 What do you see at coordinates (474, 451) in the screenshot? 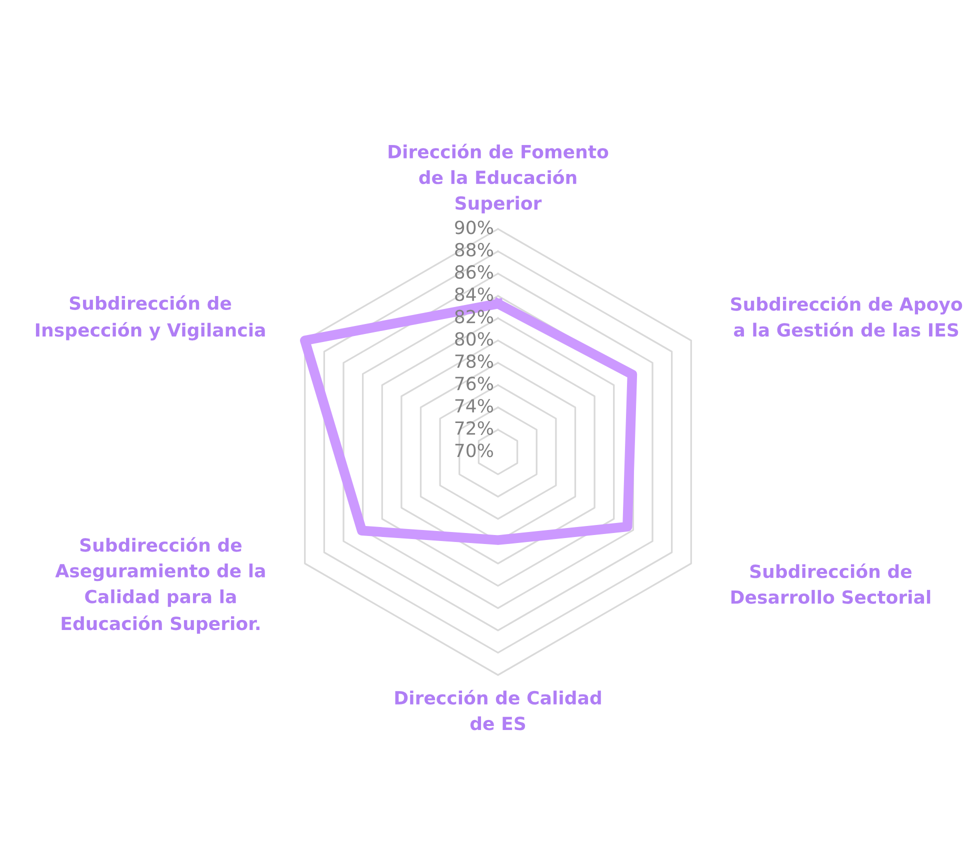
I see `y-tick-label: 70%` at bounding box center [474, 451].